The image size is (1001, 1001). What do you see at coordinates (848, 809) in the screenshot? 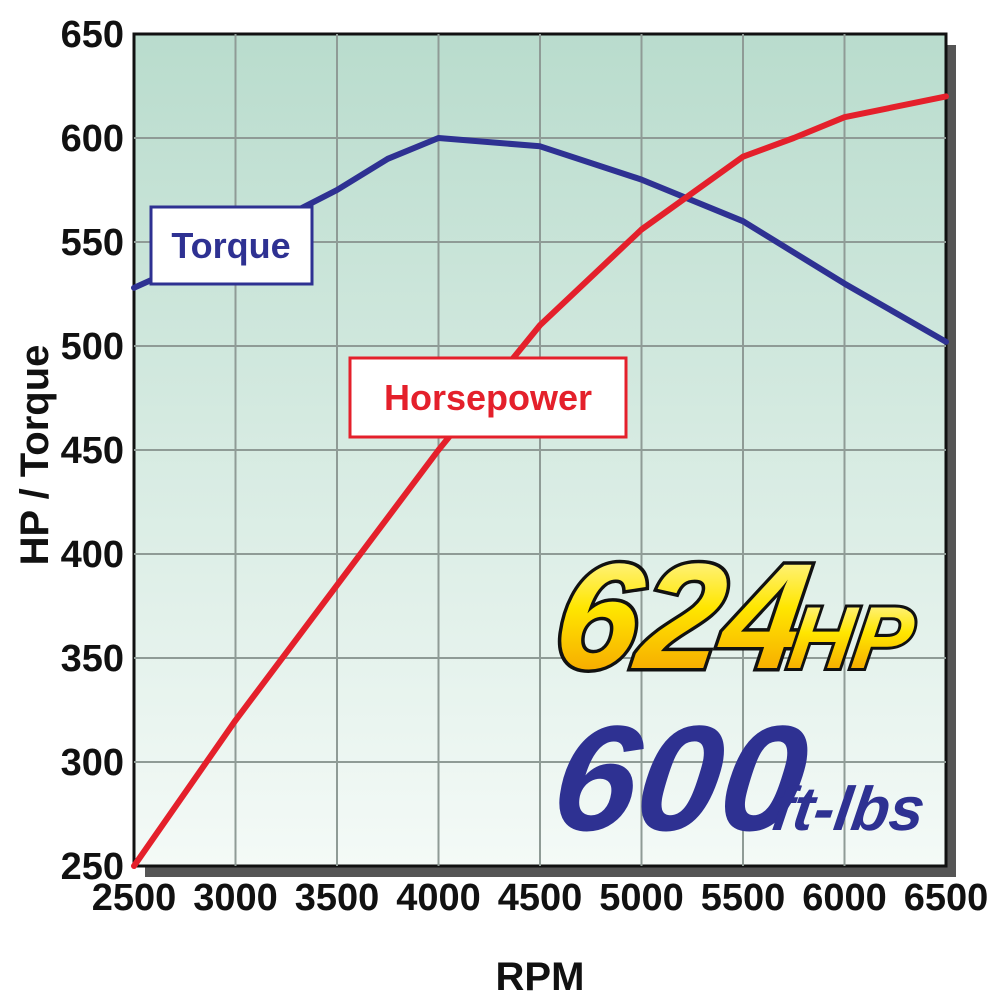
I see `peak-torque-unit: ft-lbs` at bounding box center [848, 809].